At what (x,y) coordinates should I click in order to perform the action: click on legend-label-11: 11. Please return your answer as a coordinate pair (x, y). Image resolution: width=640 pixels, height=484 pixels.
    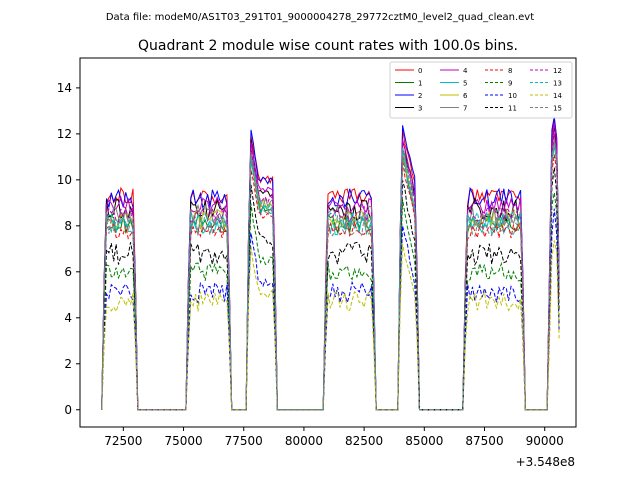
    Looking at the image, I should click on (512, 109).